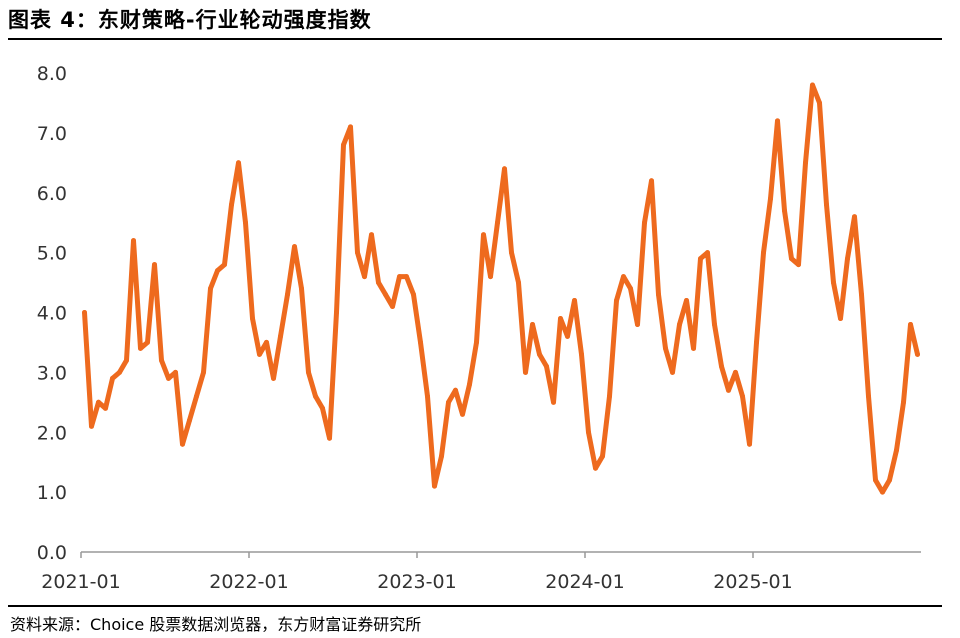 Image resolution: width=960 pixels, height=638 pixels. Describe the element at coordinates (52, 194) in the screenshot. I see `y-tick-label: 6.0` at that location.